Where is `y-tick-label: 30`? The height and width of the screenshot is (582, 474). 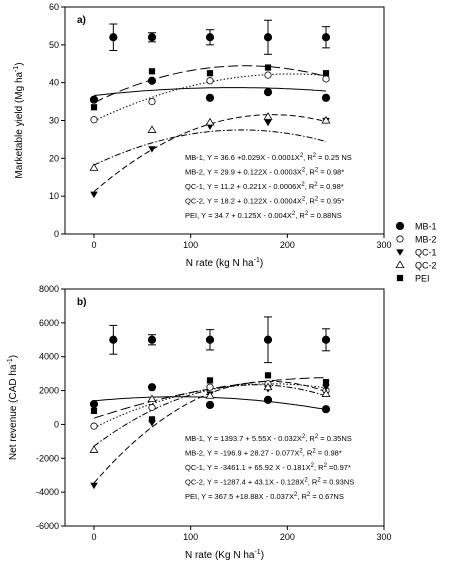 y-tick-label: 30 is located at coordinates (54, 121).